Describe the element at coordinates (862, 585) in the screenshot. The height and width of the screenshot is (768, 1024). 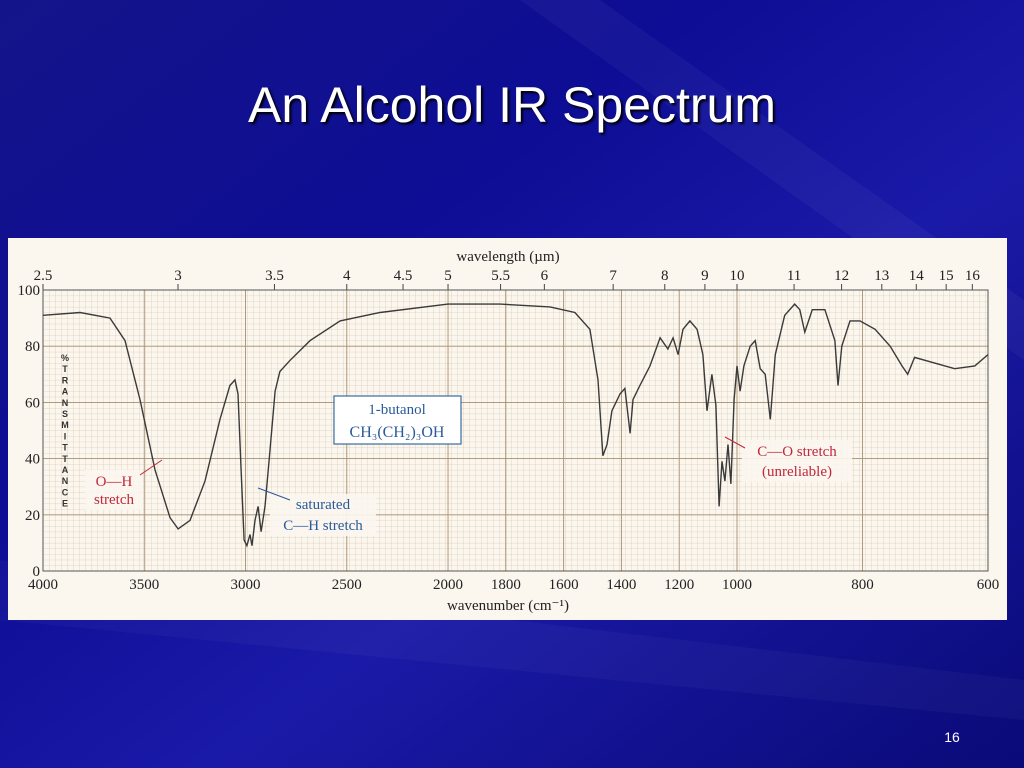
I see `x-tick-label: 800` at that location.